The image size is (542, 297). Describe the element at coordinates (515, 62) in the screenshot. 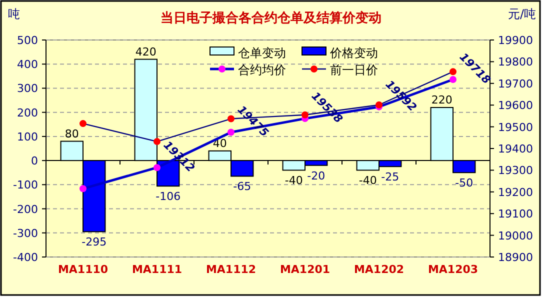

I see `y2-tick-label: 19800` at that location.